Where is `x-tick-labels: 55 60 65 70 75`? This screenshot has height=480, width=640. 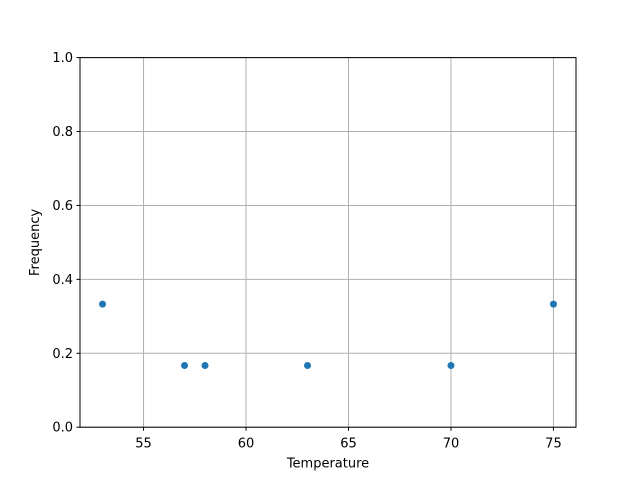 x-tick-labels: 55 60 65 70 75 is located at coordinates (348, 444).